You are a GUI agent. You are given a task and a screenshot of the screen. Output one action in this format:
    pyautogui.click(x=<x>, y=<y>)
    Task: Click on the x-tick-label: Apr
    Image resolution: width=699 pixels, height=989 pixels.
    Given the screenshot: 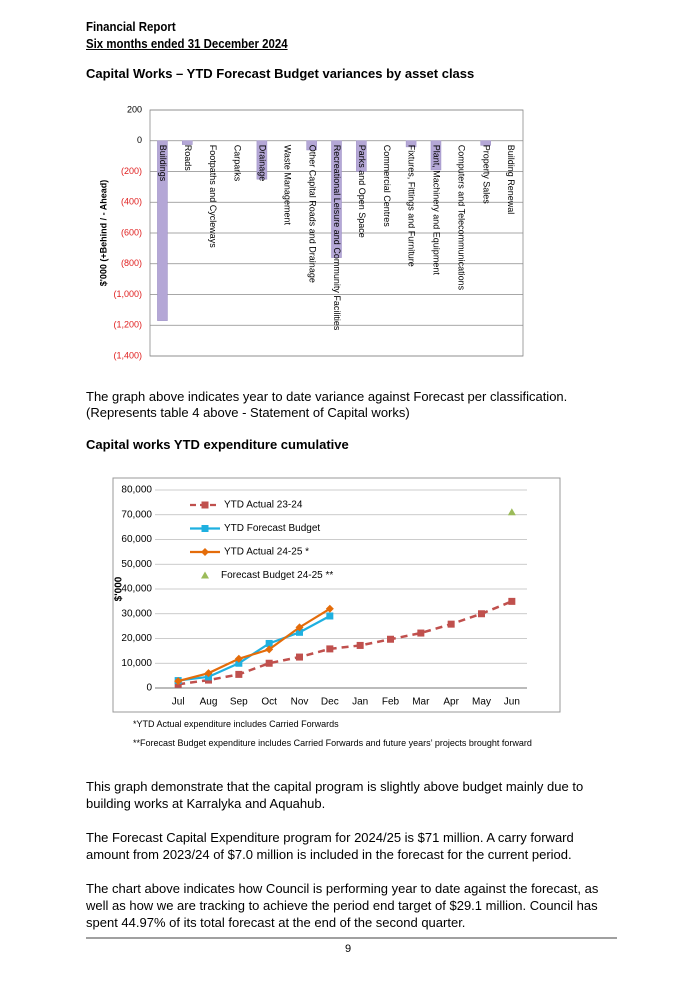 What is the action you would take?
    pyautogui.click(x=451, y=702)
    